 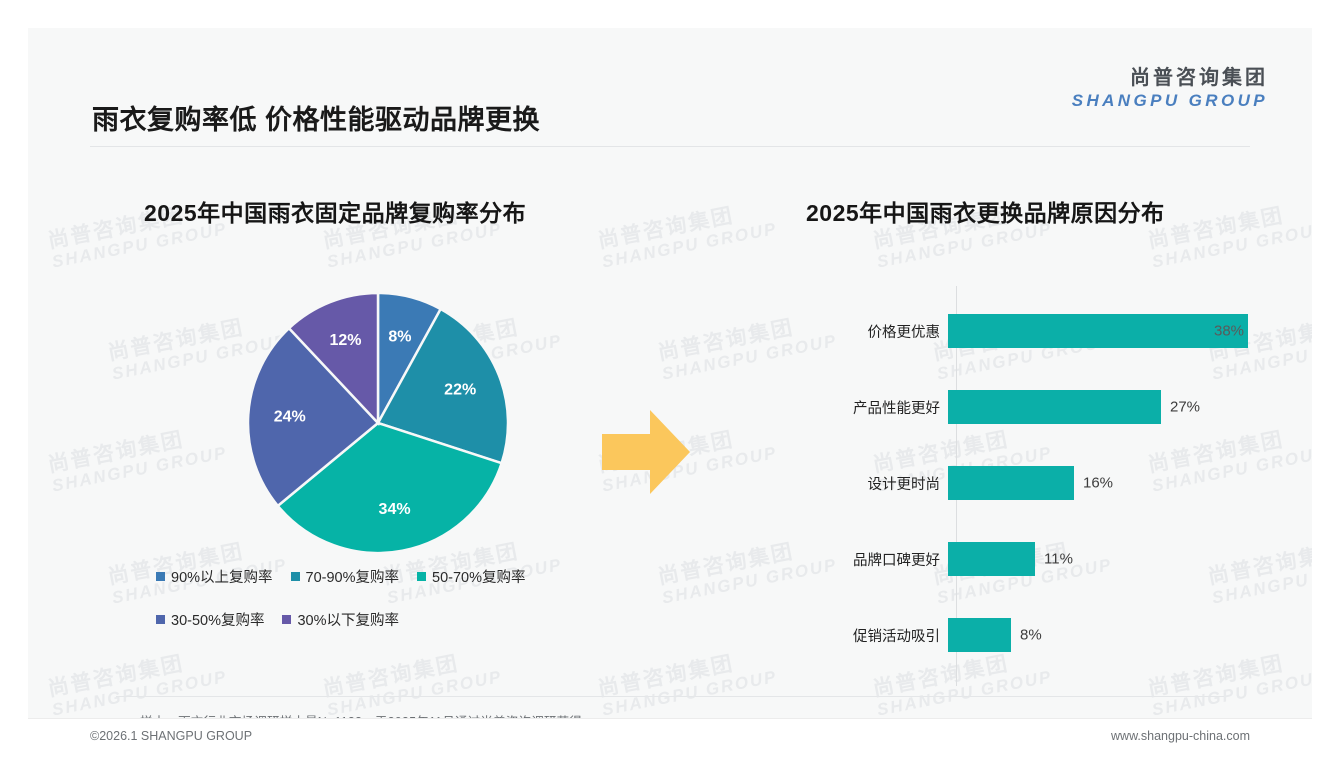 What do you see at coordinates (395, 509) in the screenshot?
I see `pie-slice-value-label: 34%` at bounding box center [395, 509].